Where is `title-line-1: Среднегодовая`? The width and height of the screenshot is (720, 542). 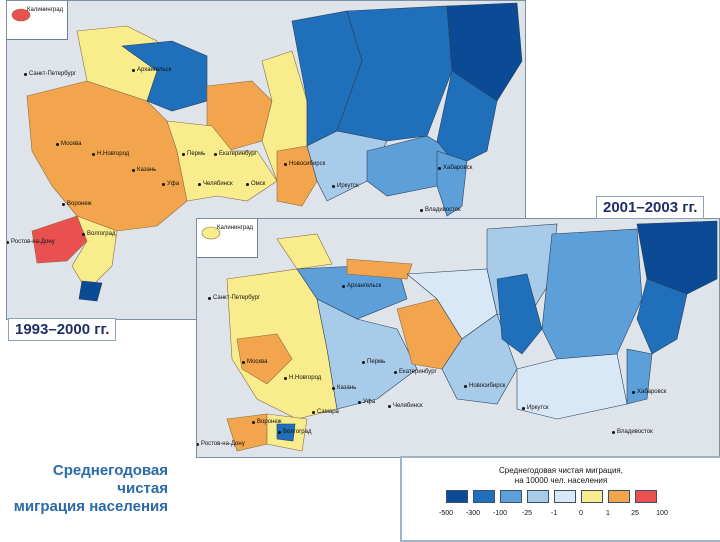 title-line-1: Среднегодовая is located at coordinates (110, 470).